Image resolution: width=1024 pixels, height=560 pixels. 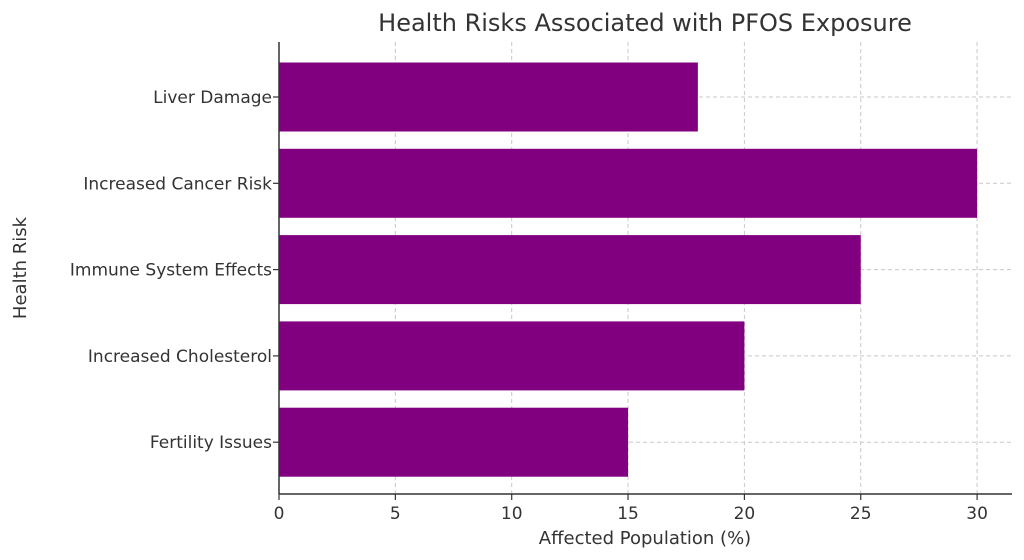 I want to click on x-tick-label: 10, so click(x=512, y=514).